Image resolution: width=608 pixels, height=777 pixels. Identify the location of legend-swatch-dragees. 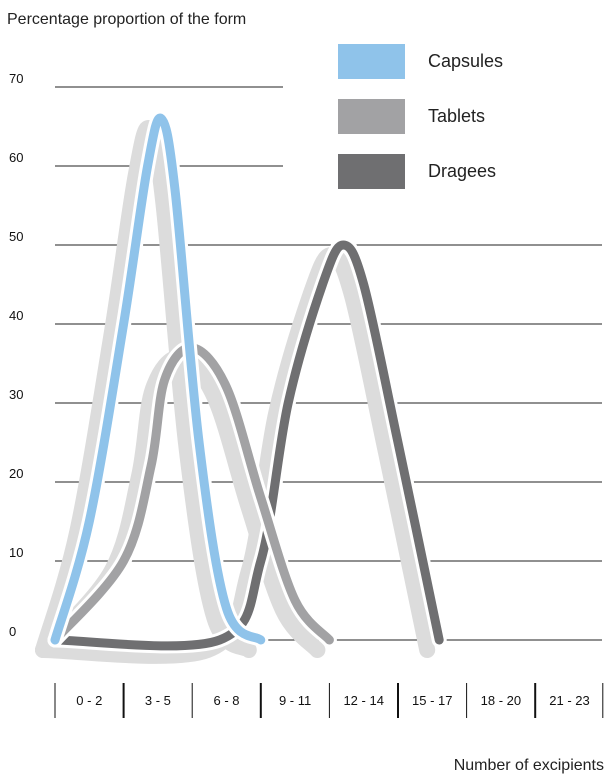
(371, 171).